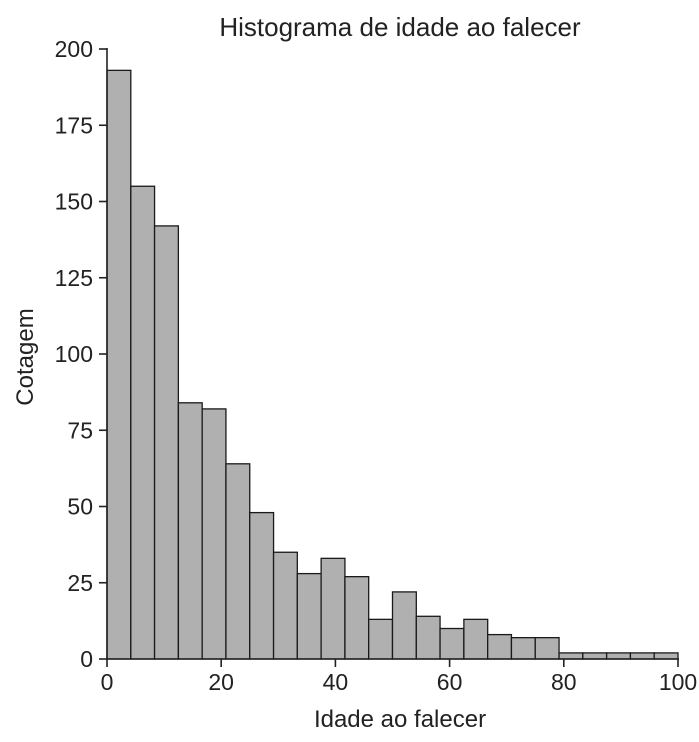 The height and width of the screenshot is (742, 699). I want to click on x-tick-label-0: 0, so click(107, 682).